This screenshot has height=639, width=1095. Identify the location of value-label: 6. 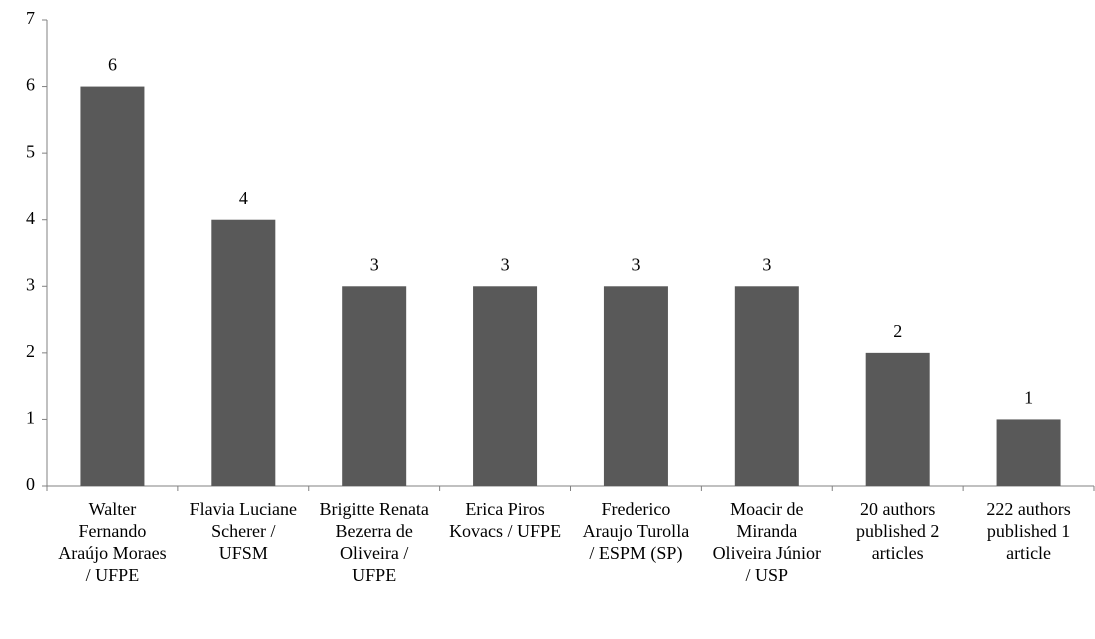
(112, 65).